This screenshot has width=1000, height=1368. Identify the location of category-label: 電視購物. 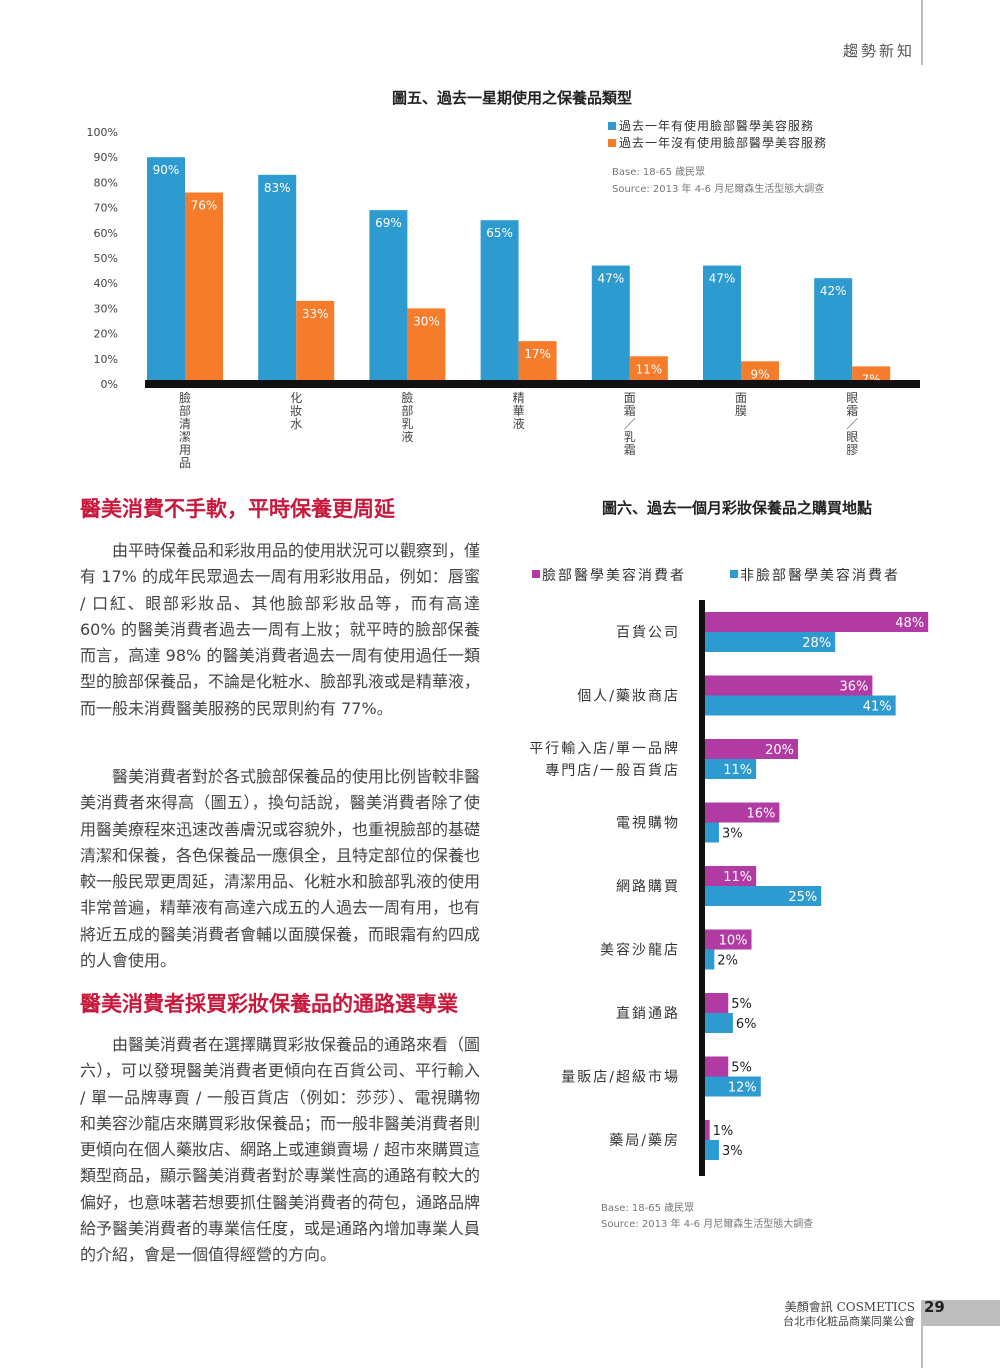
(648, 824).